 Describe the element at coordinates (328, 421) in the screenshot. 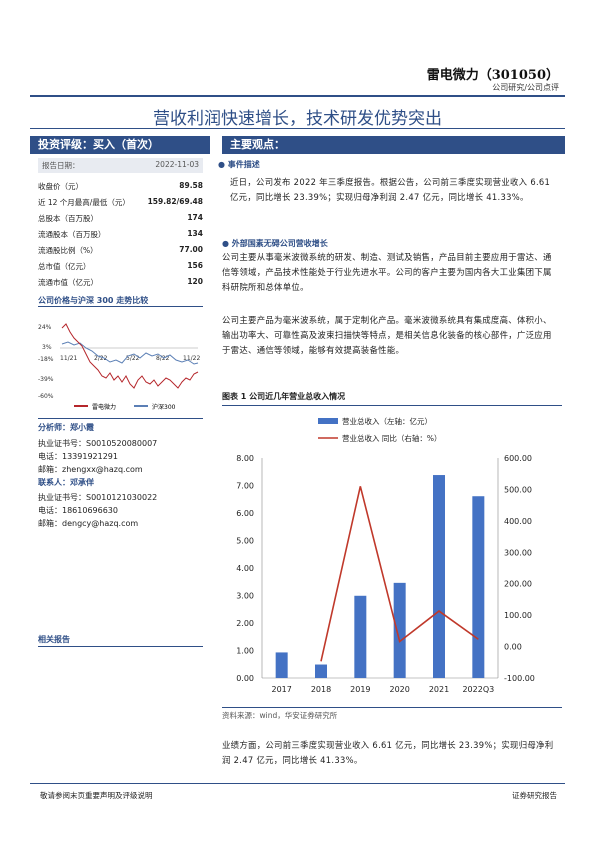

I see `legend-swatch-revenue` at that location.